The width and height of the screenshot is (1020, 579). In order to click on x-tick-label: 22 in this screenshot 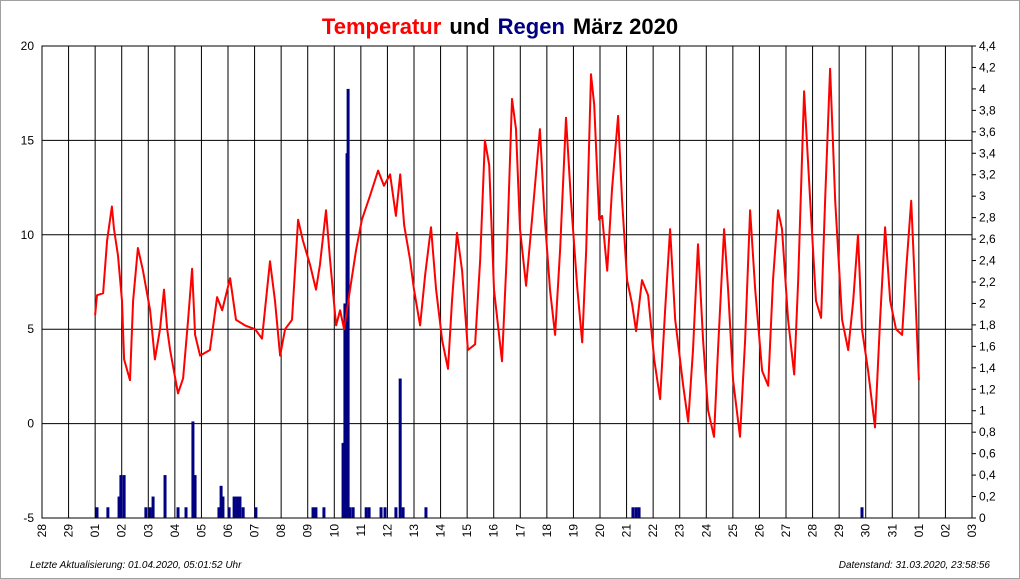, I will do `click(653, 531)`.